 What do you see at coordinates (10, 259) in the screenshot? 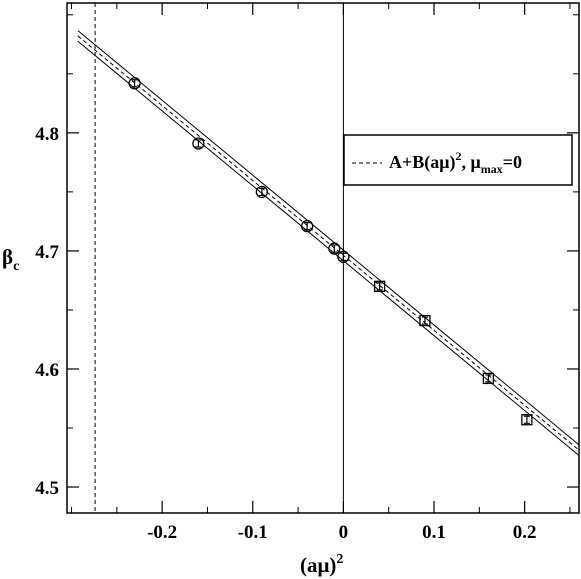
I see `y-axis-title: βc` at bounding box center [10, 259].